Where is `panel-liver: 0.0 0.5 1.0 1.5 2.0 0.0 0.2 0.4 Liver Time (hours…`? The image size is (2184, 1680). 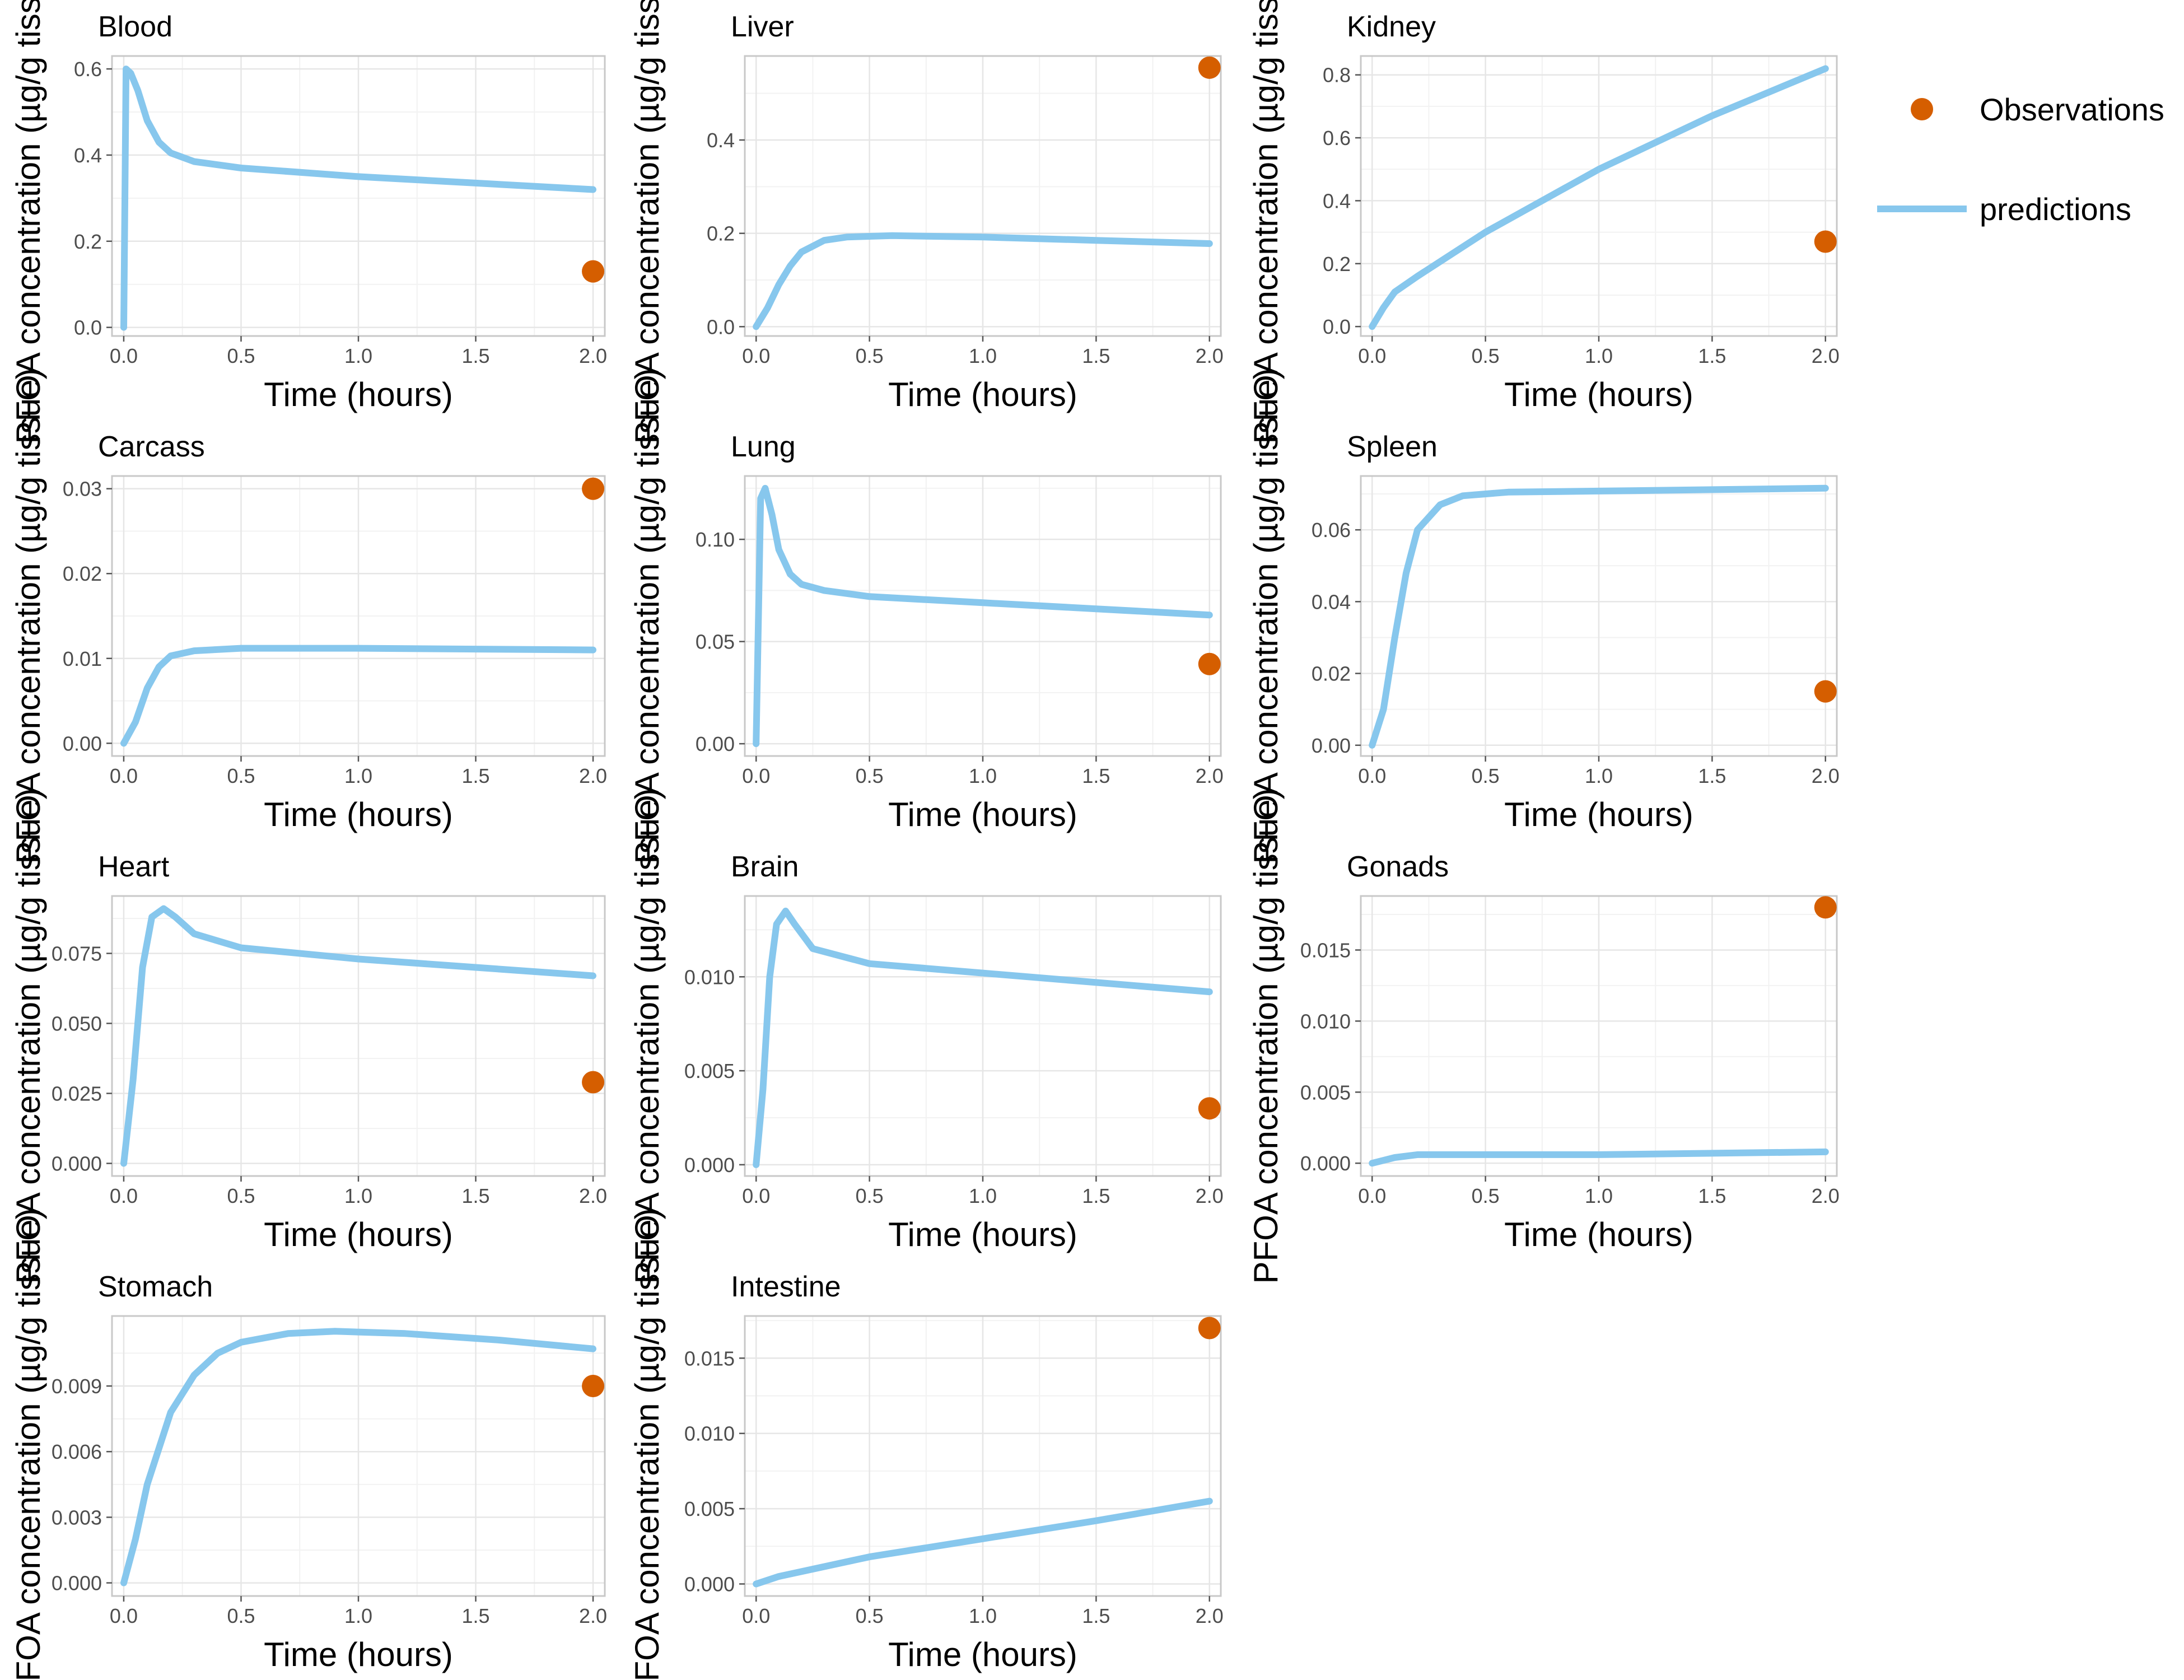 panel-liver: 0.0 0.5 1.0 1.5 2.0 0.0 0.2 0.4 Liver Time (hours… is located at coordinates (926, 222).